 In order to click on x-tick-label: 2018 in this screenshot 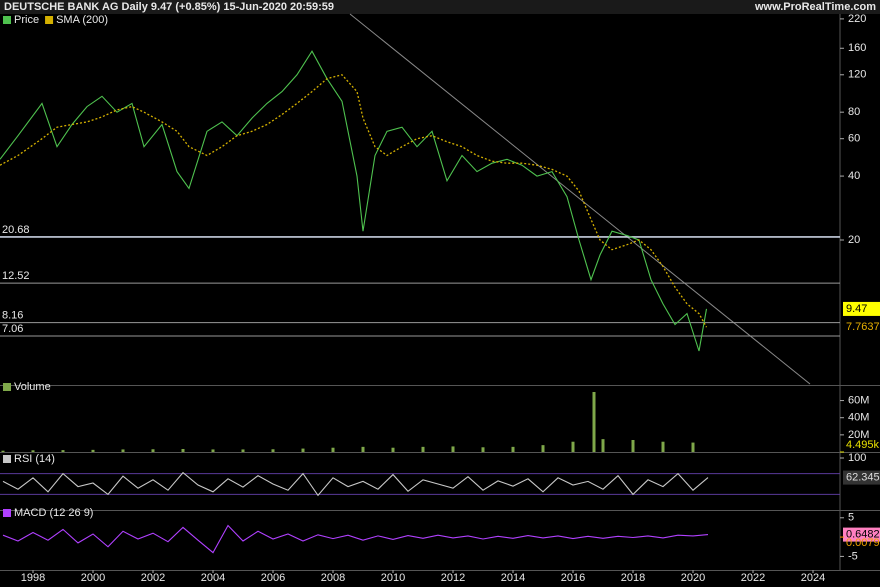, I will do `click(633, 578)`.